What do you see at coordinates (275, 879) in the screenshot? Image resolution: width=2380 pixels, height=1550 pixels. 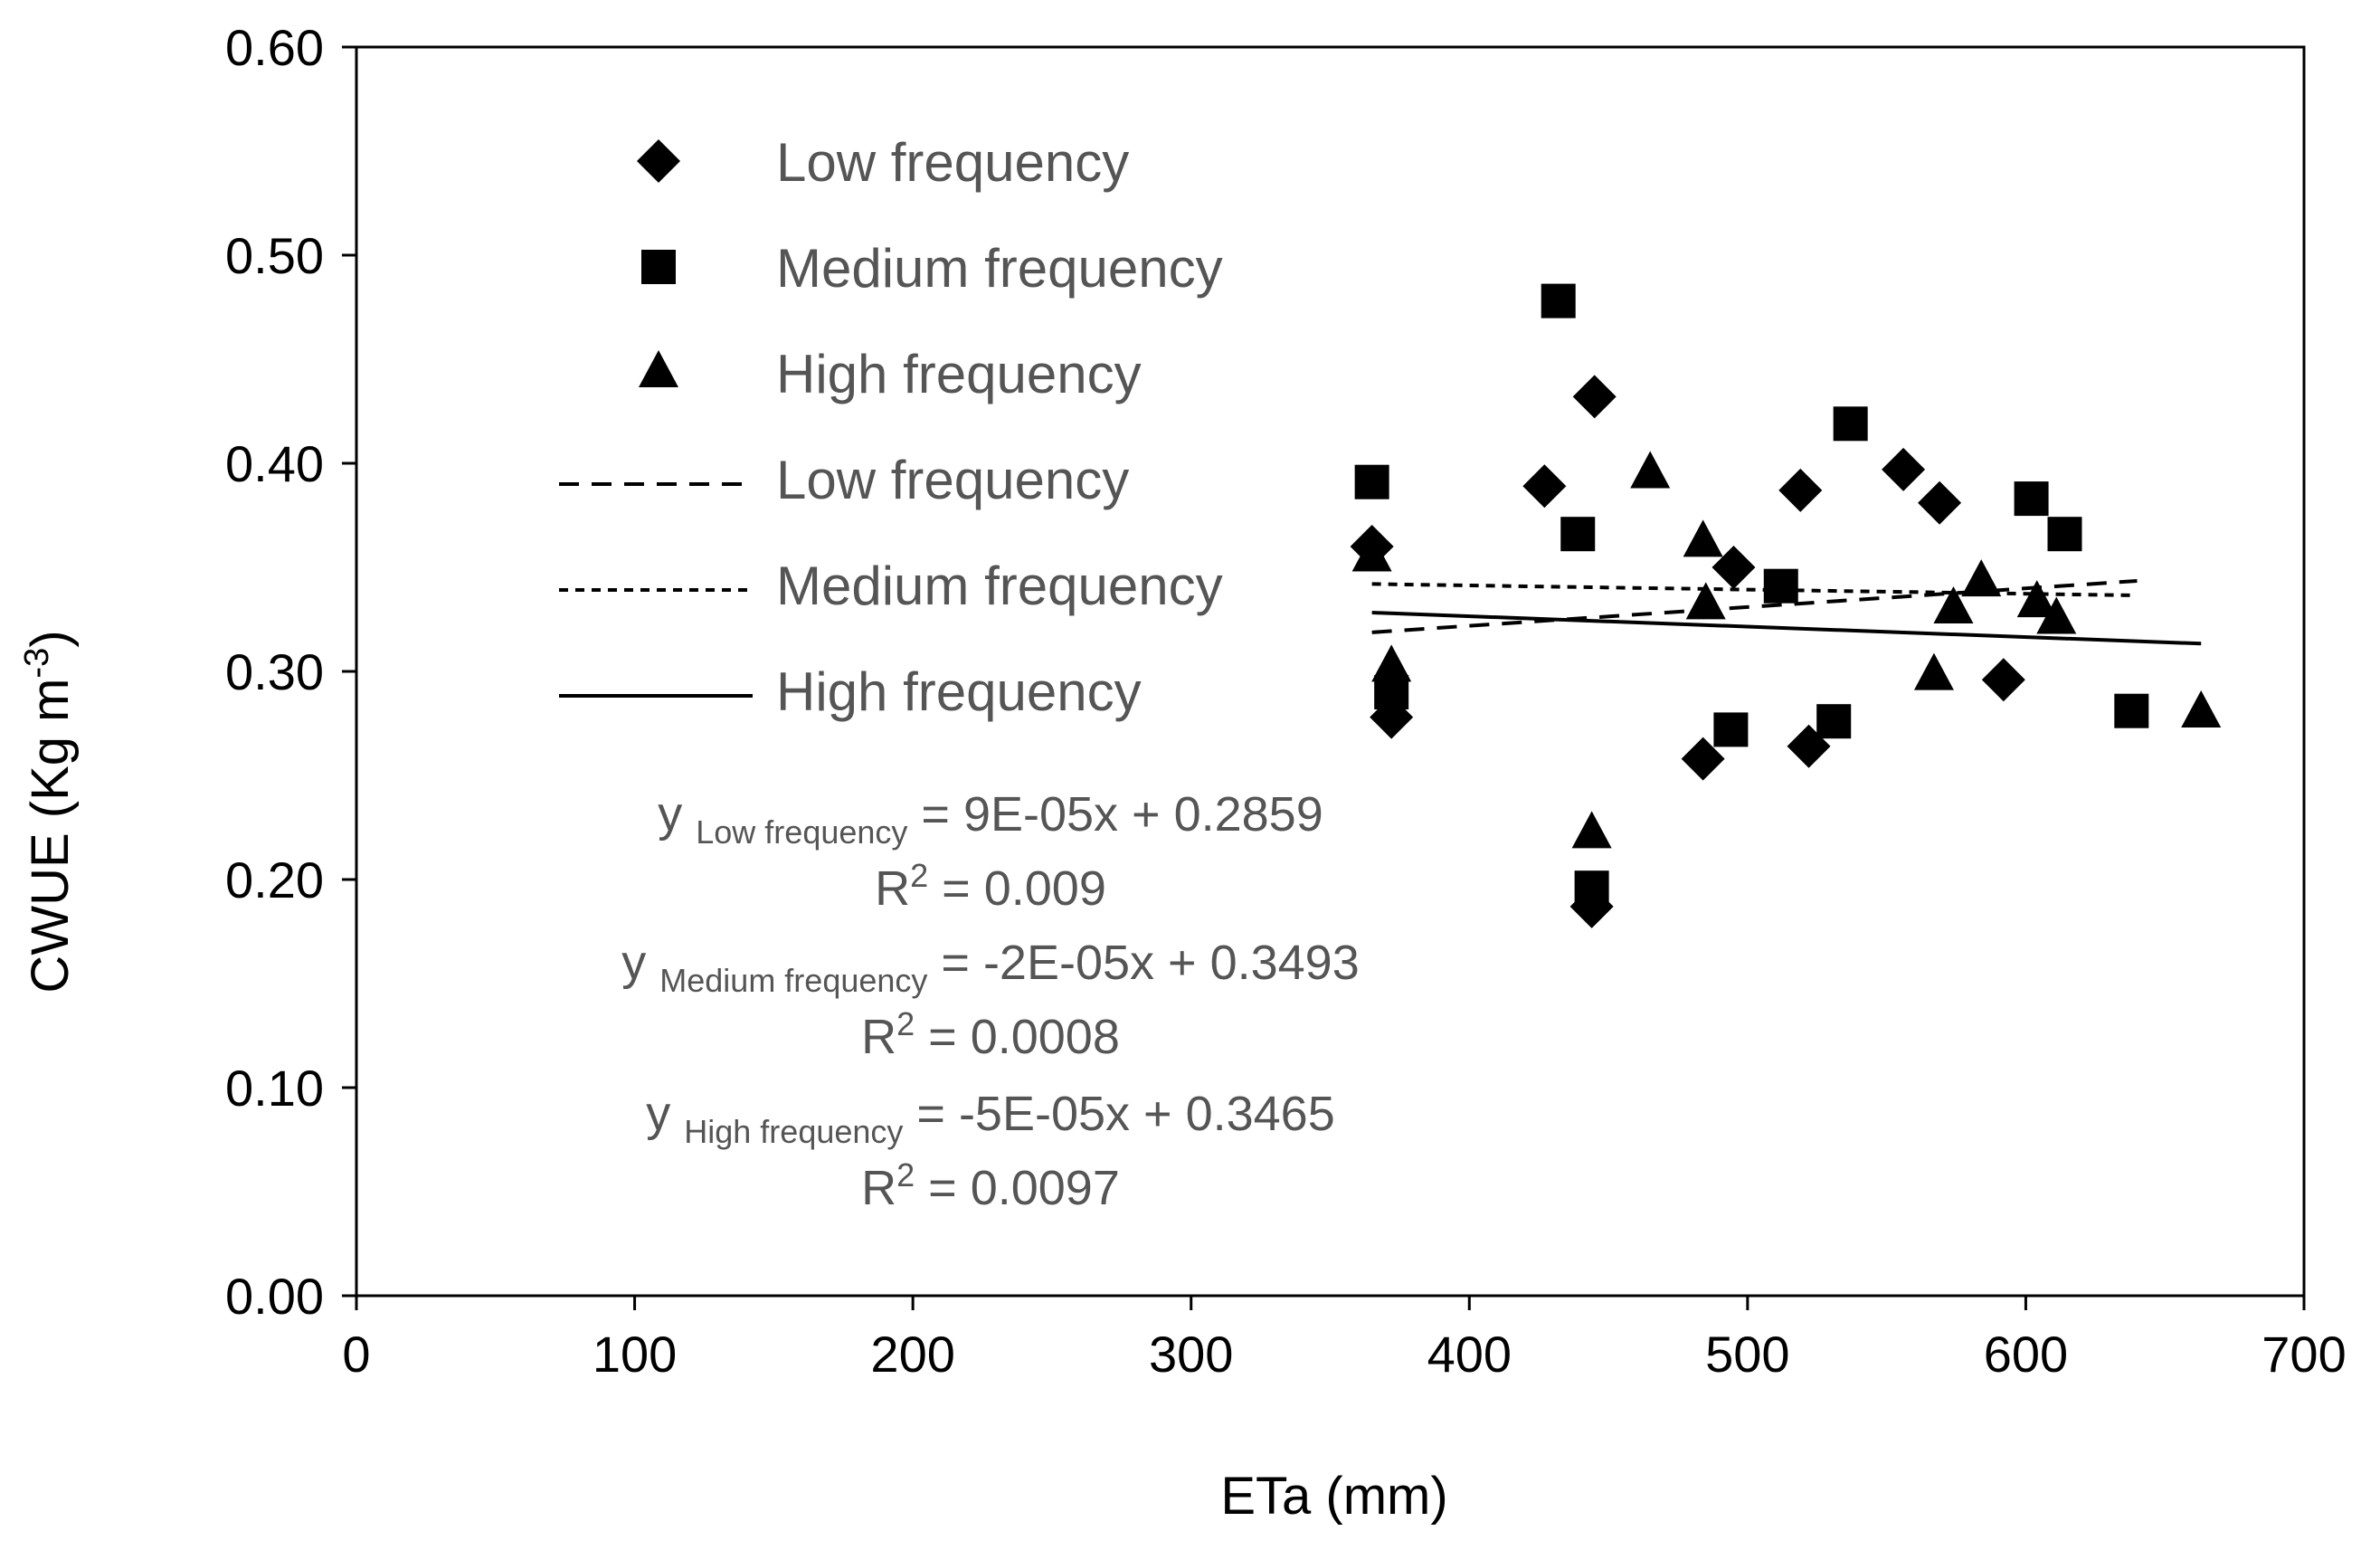 I see `y-tick-label: 0.20` at bounding box center [275, 879].